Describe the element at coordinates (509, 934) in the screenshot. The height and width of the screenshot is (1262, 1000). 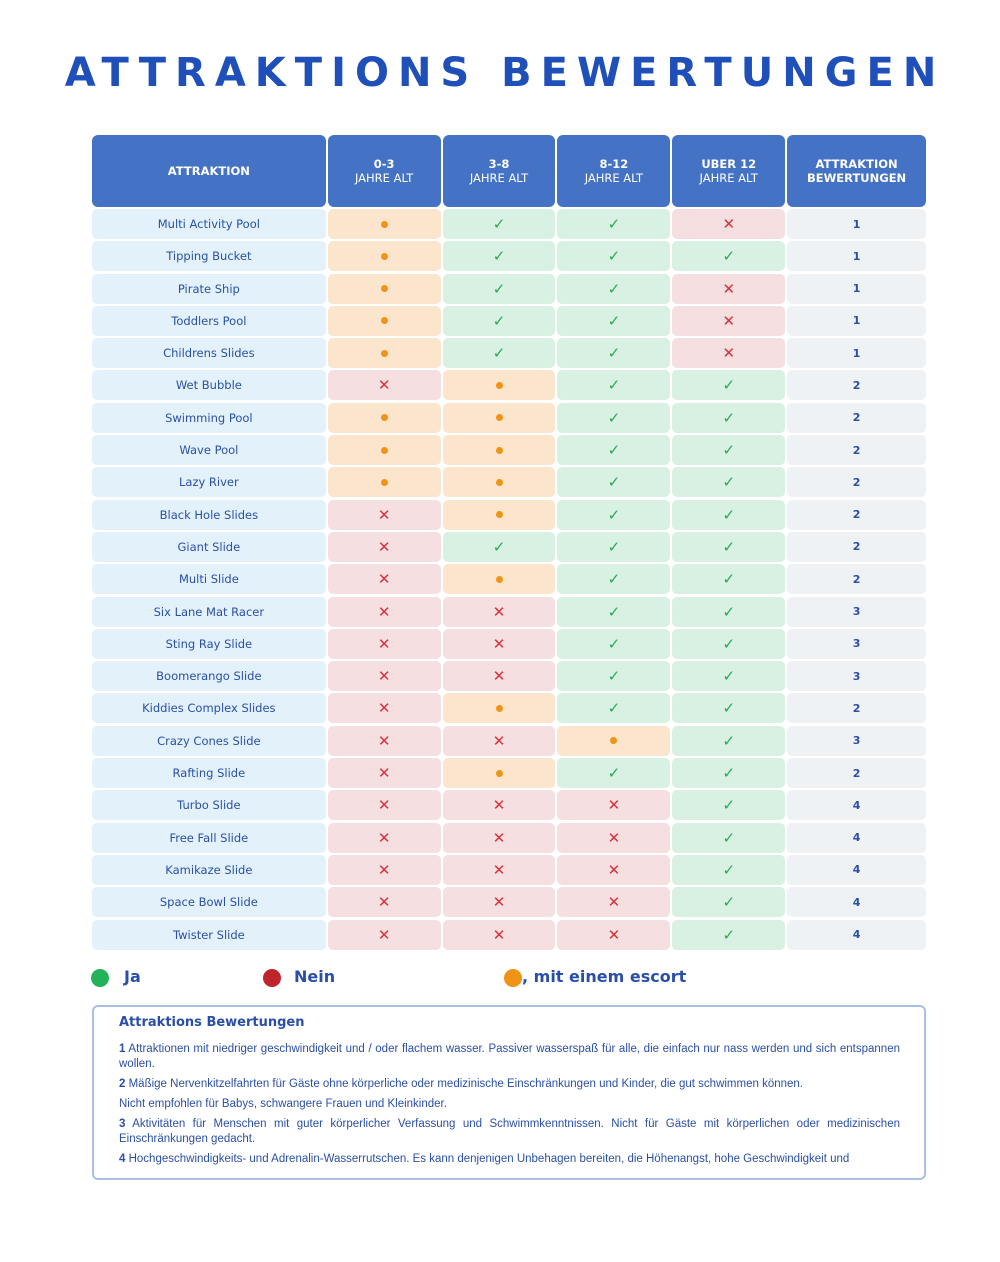
I see `table-row: Twister Slide ✕ ✕ ✕ ✓ 4` at that location.